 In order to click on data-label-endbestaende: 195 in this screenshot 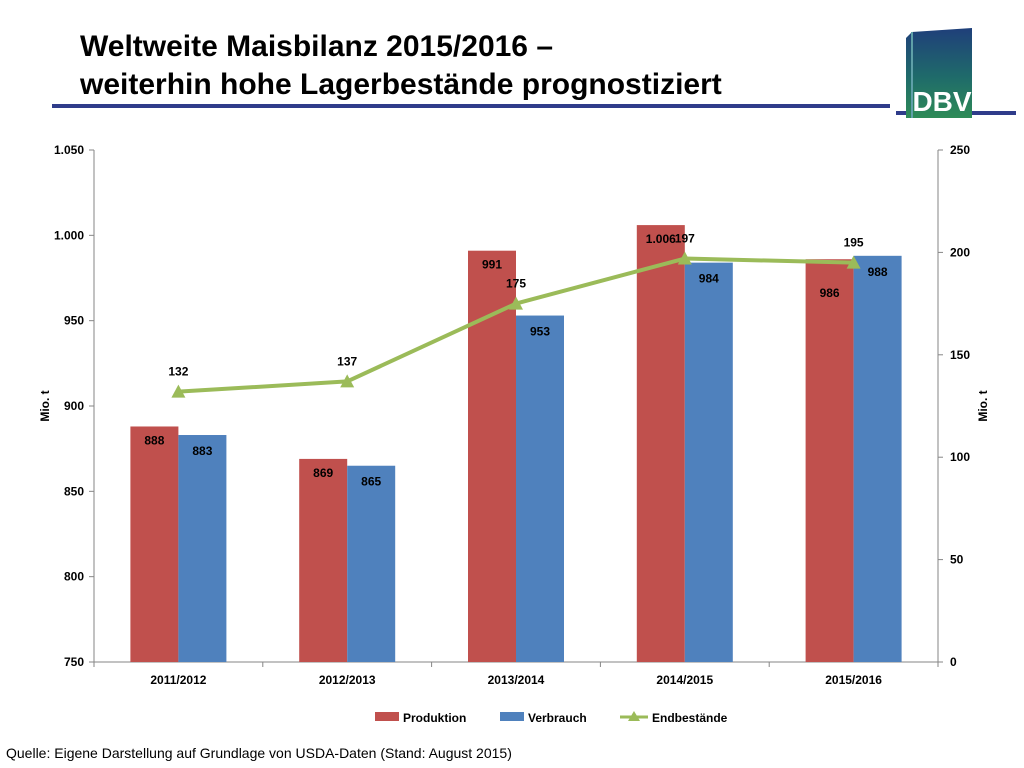, I will do `click(854, 243)`.